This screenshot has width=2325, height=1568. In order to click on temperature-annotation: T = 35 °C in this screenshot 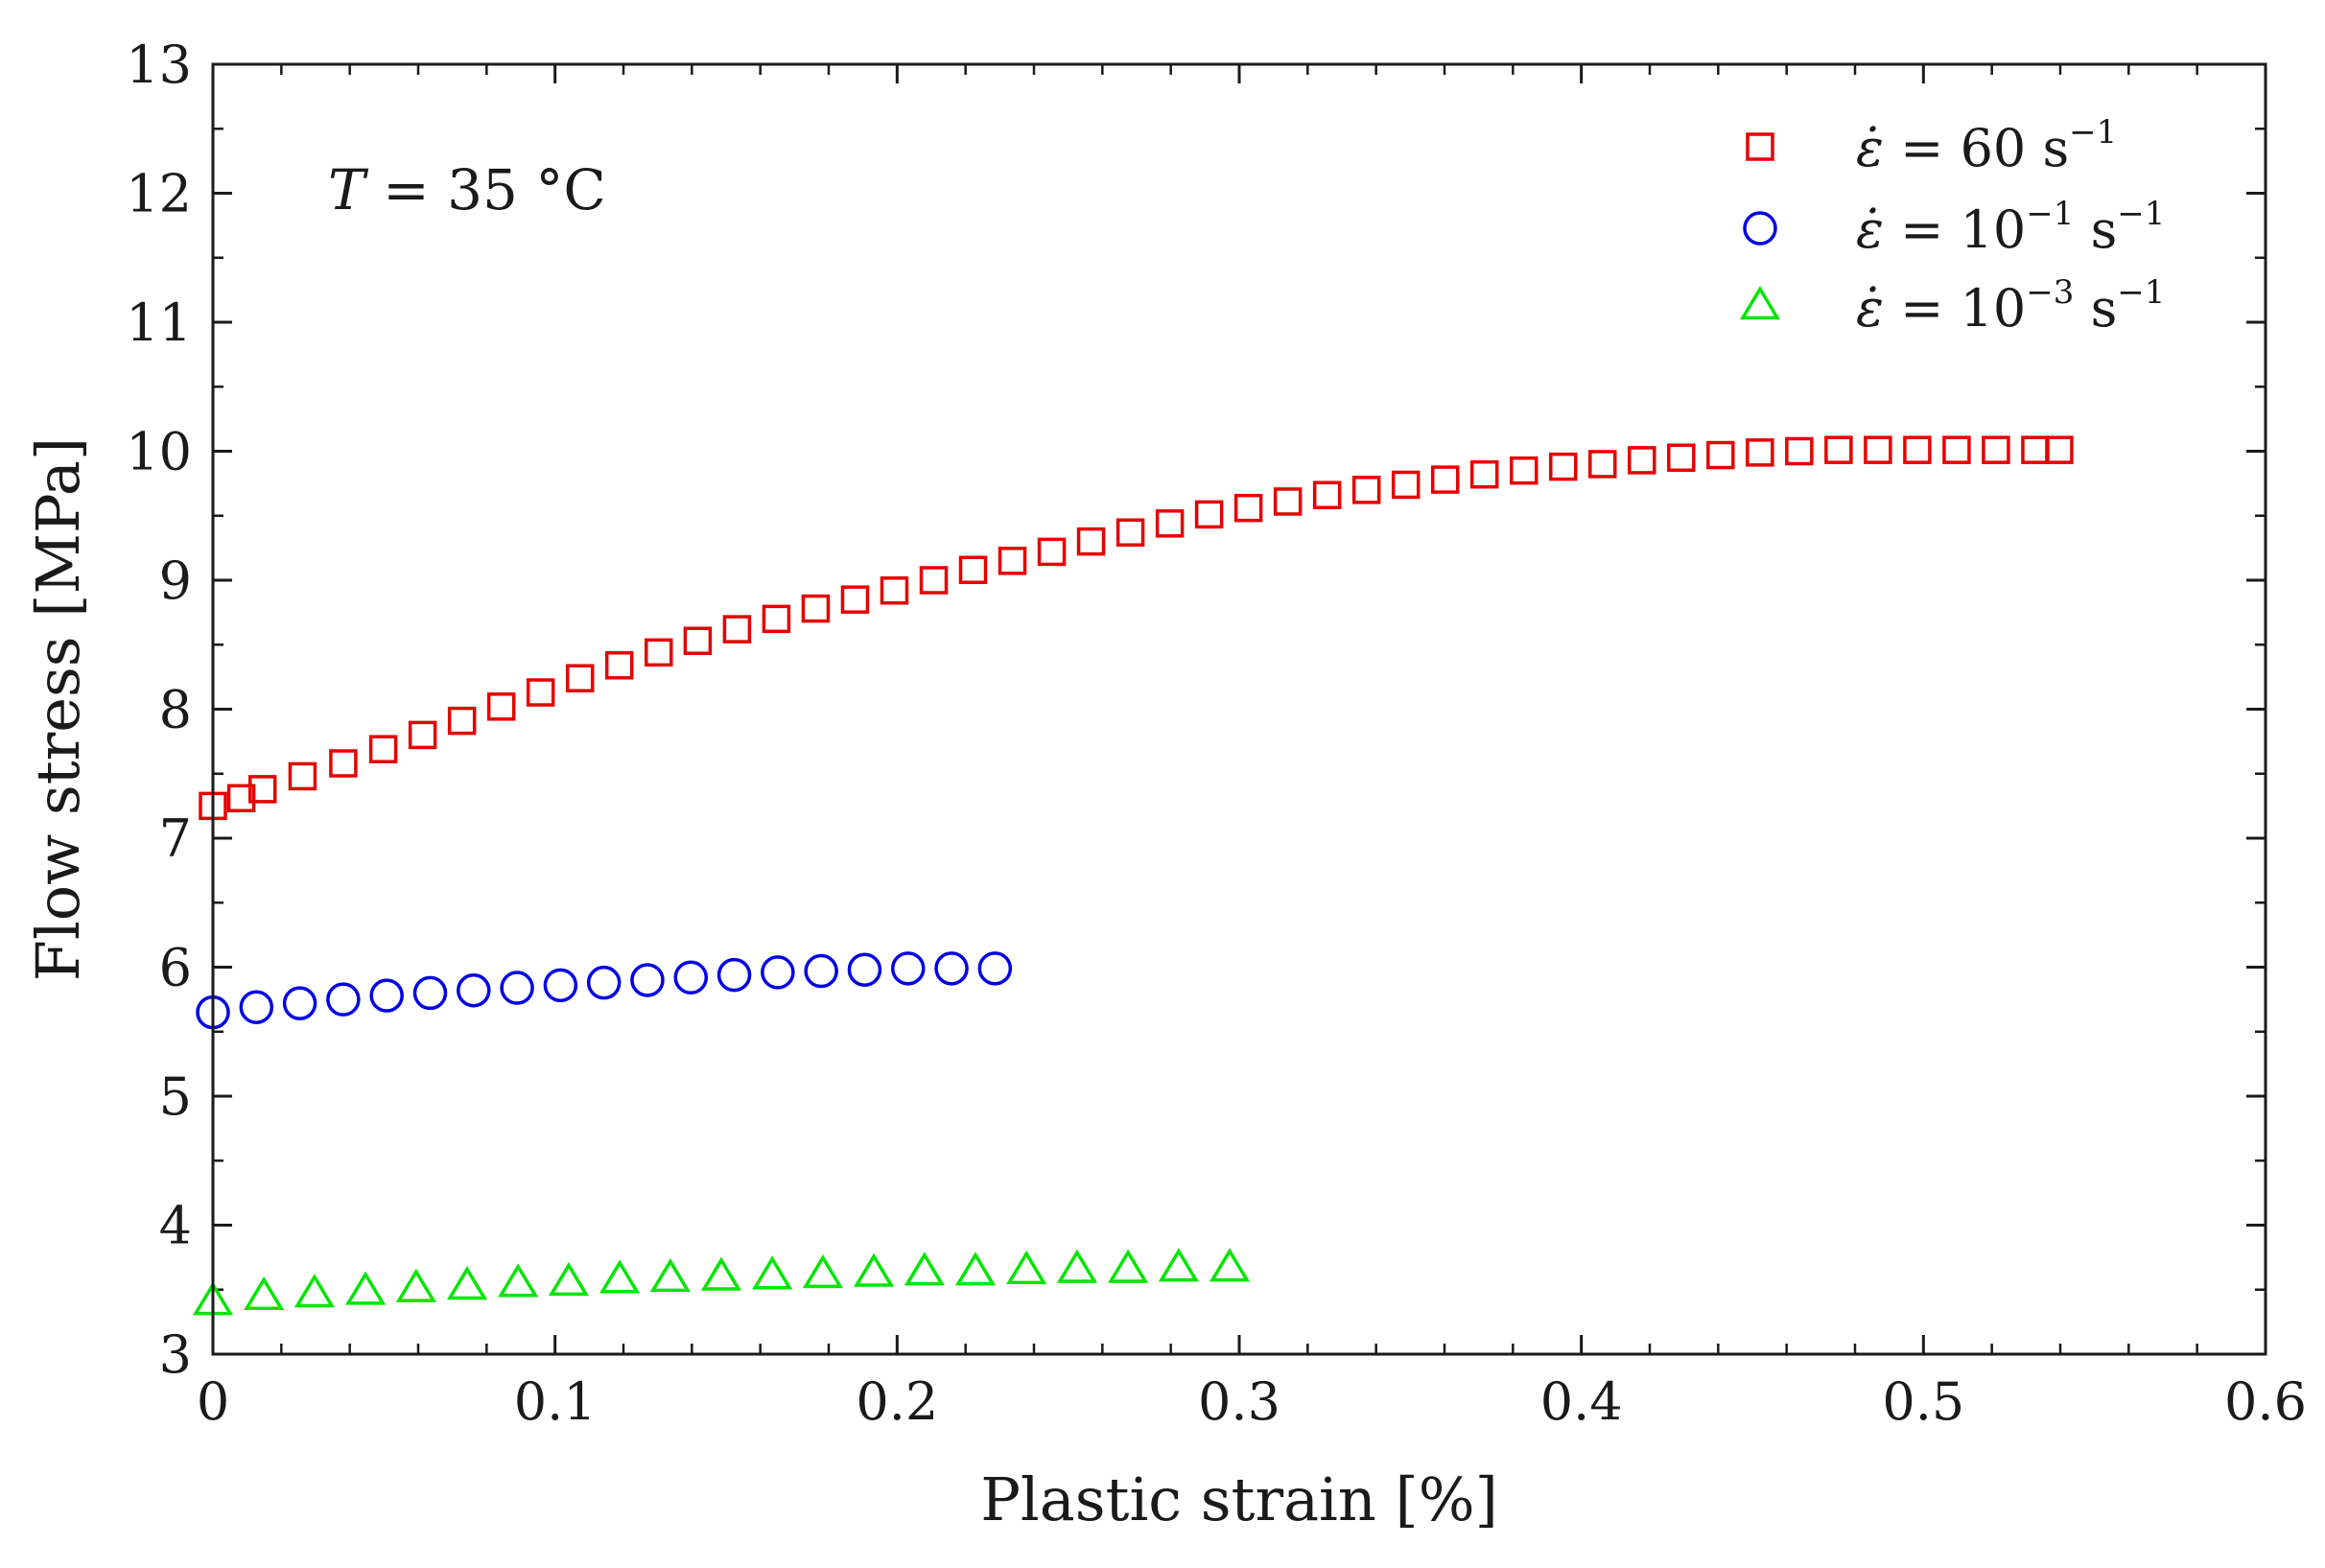, I will do `click(467, 189)`.